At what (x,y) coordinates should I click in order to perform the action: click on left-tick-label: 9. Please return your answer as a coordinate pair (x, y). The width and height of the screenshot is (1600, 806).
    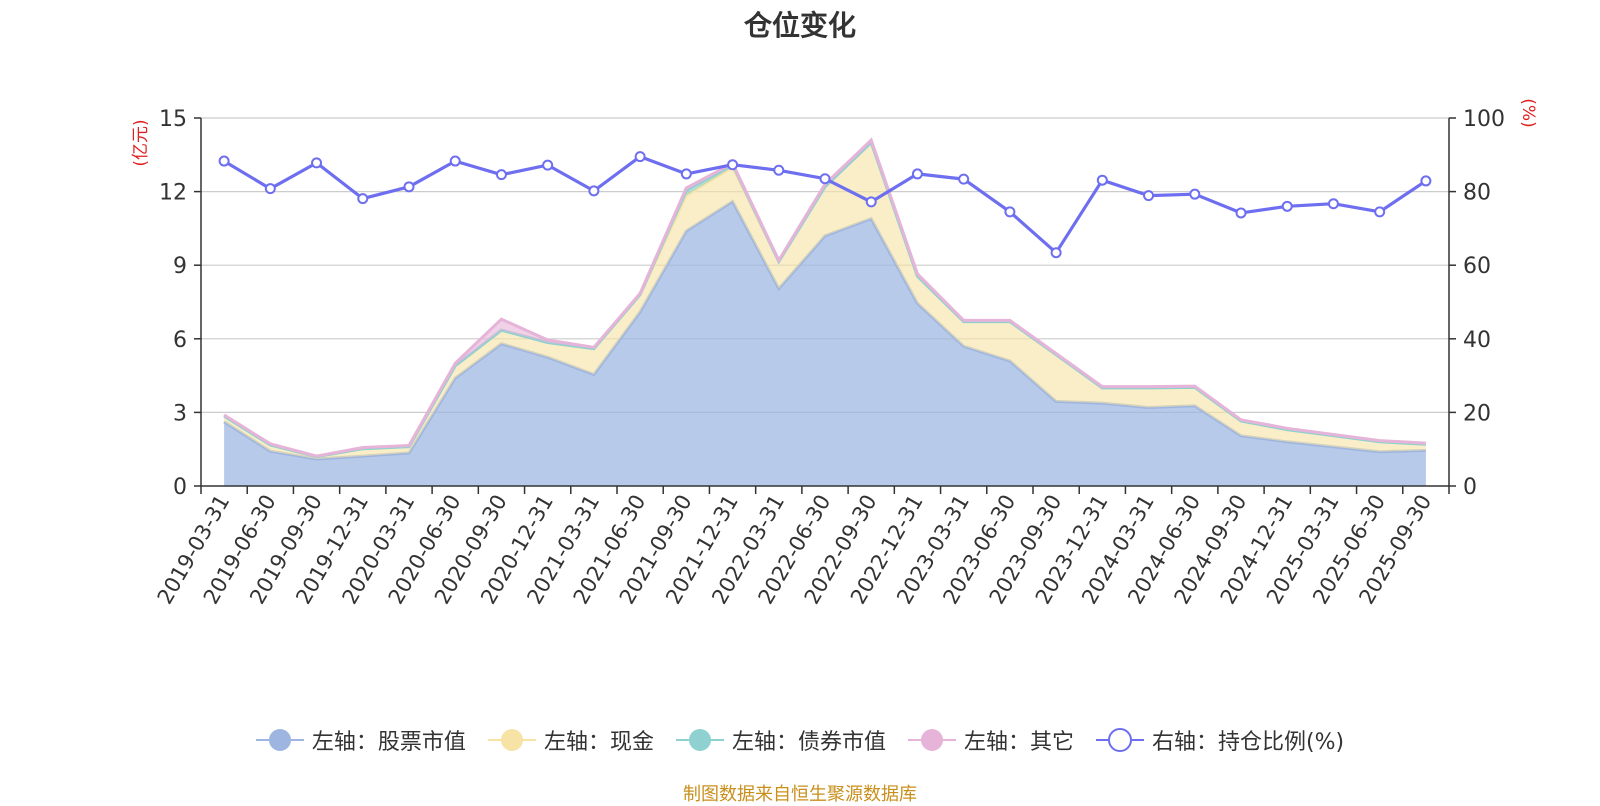
    Looking at the image, I should click on (180, 266).